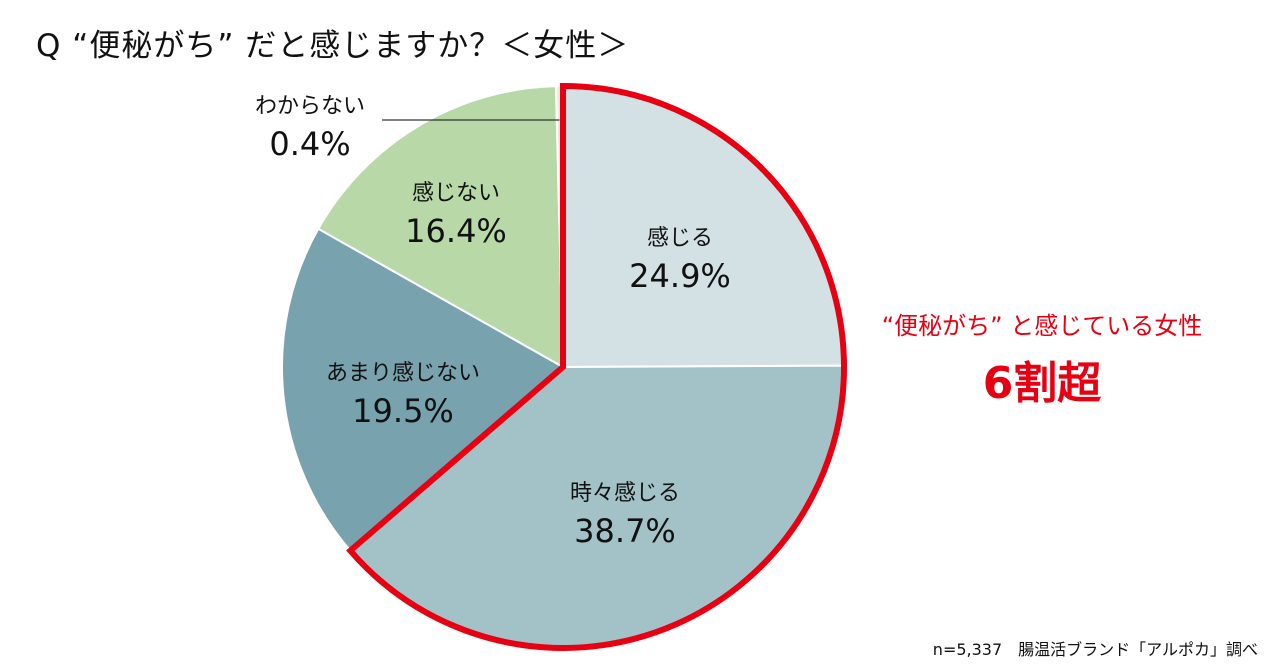 The image size is (1280, 670). I want to click on slice-label-group-1: 感じる 24.9%, so click(680, 260).